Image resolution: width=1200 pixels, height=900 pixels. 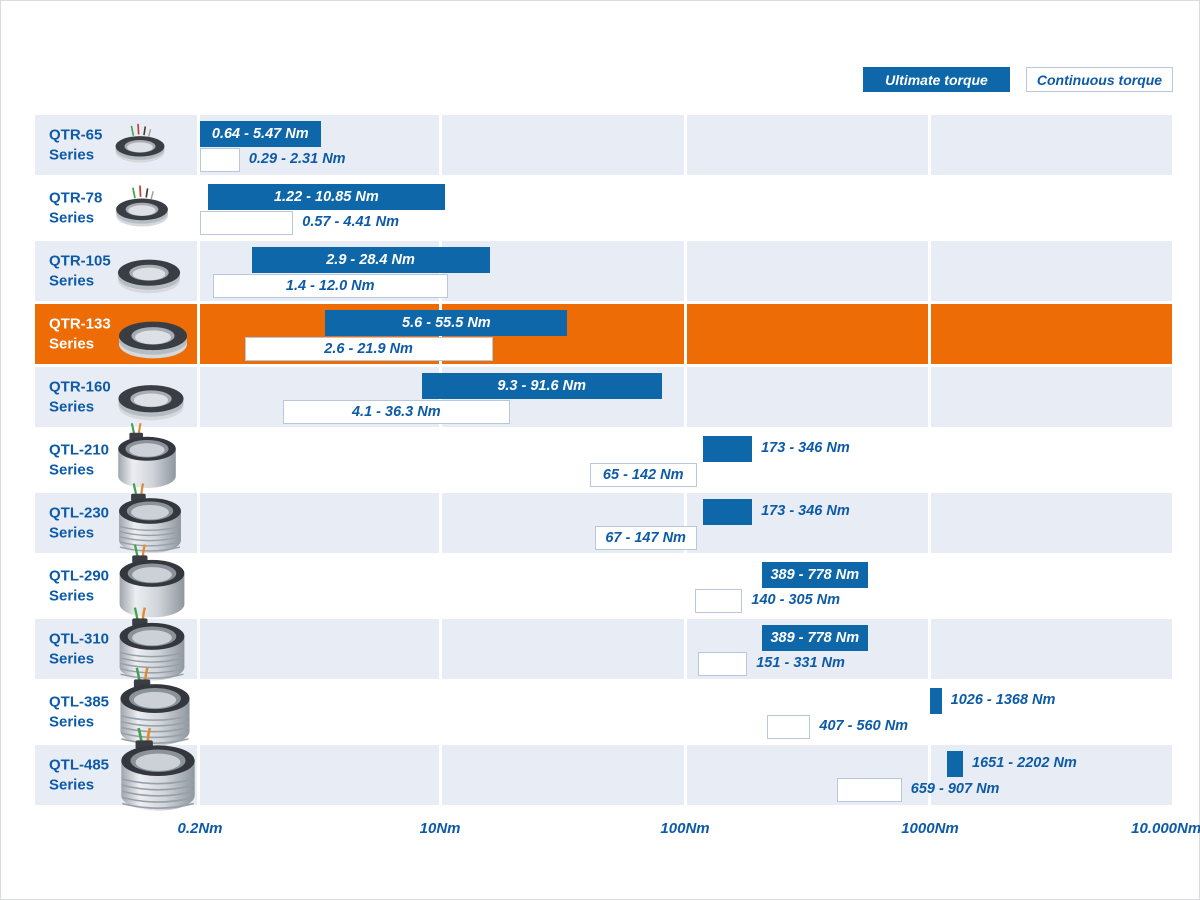 I want to click on axis-tick-100: 100Nm, so click(x=685, y=828).